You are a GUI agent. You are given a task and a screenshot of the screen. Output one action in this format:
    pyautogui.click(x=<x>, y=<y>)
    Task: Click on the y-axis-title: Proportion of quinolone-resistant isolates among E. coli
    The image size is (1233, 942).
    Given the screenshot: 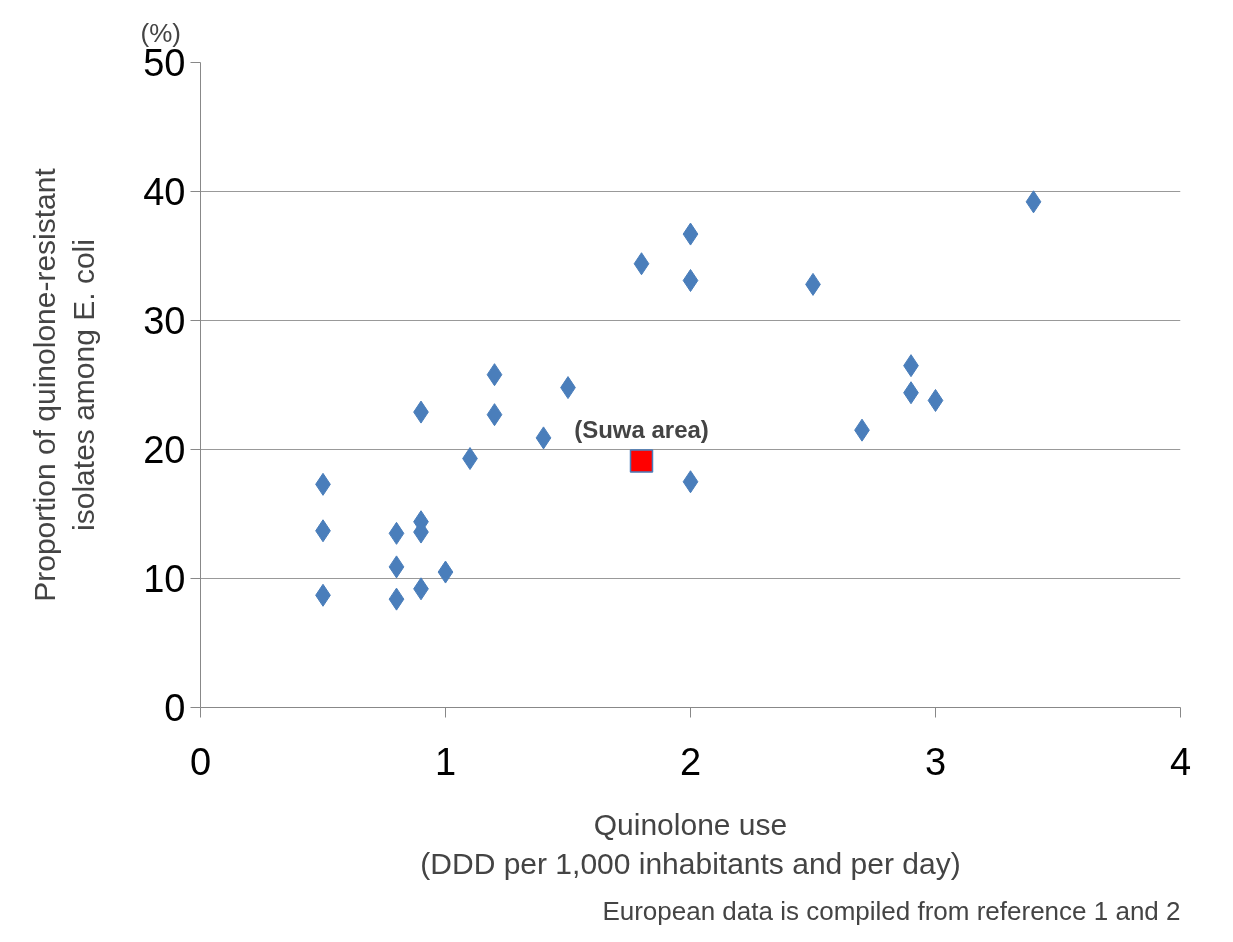 What is the action you would take?
    pyautogui.click(x=64, y=384)
    